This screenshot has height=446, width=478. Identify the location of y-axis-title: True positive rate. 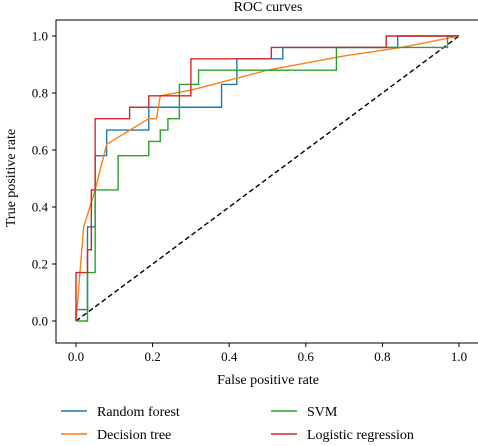
(11, 178).